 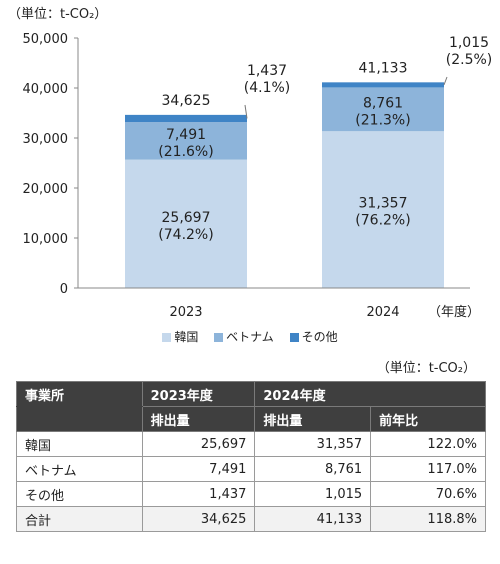 I want to click on header-location-blank, so click(x=79, y=419).